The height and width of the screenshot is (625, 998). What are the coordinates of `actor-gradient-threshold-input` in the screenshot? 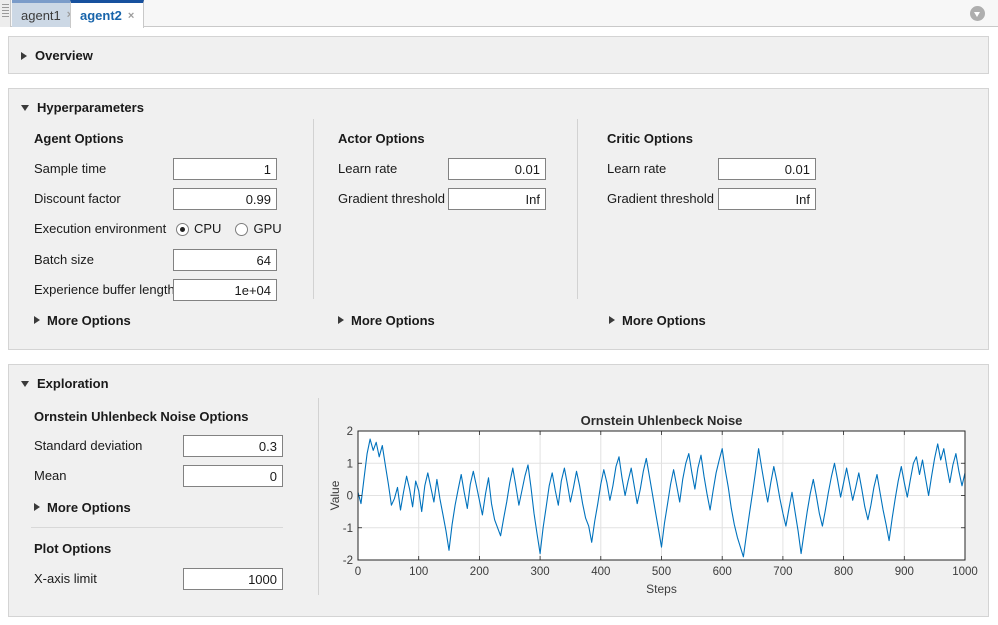 It's located at (497, 199).